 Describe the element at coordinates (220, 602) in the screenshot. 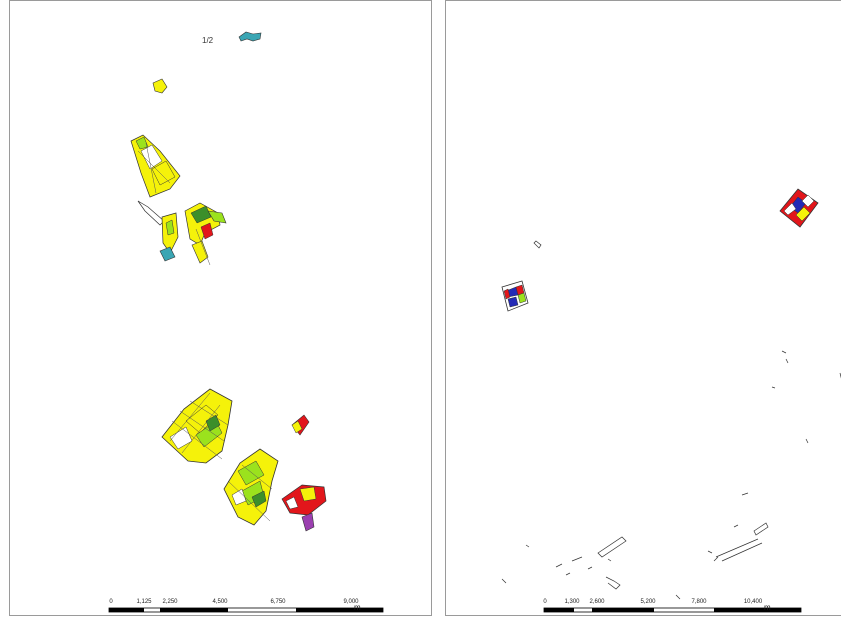

I see `scale-tick: 4,500` at that location.